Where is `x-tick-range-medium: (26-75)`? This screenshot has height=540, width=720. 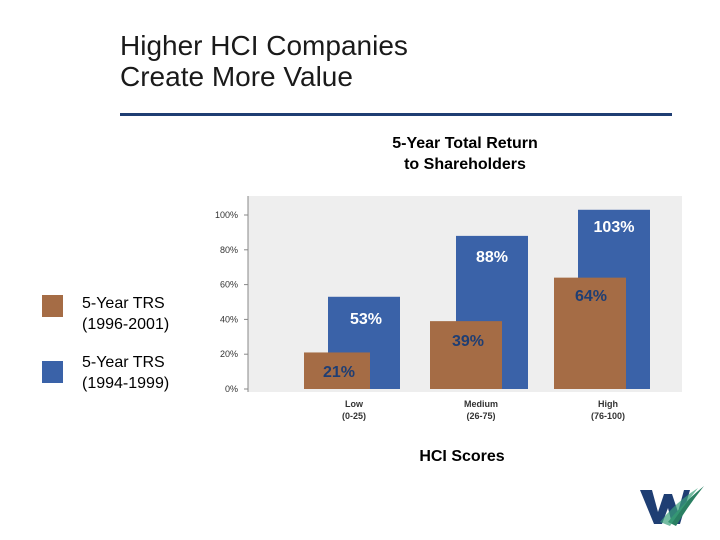
x-tick-range-medium: (26-75) is located at coordinates (480, 416).